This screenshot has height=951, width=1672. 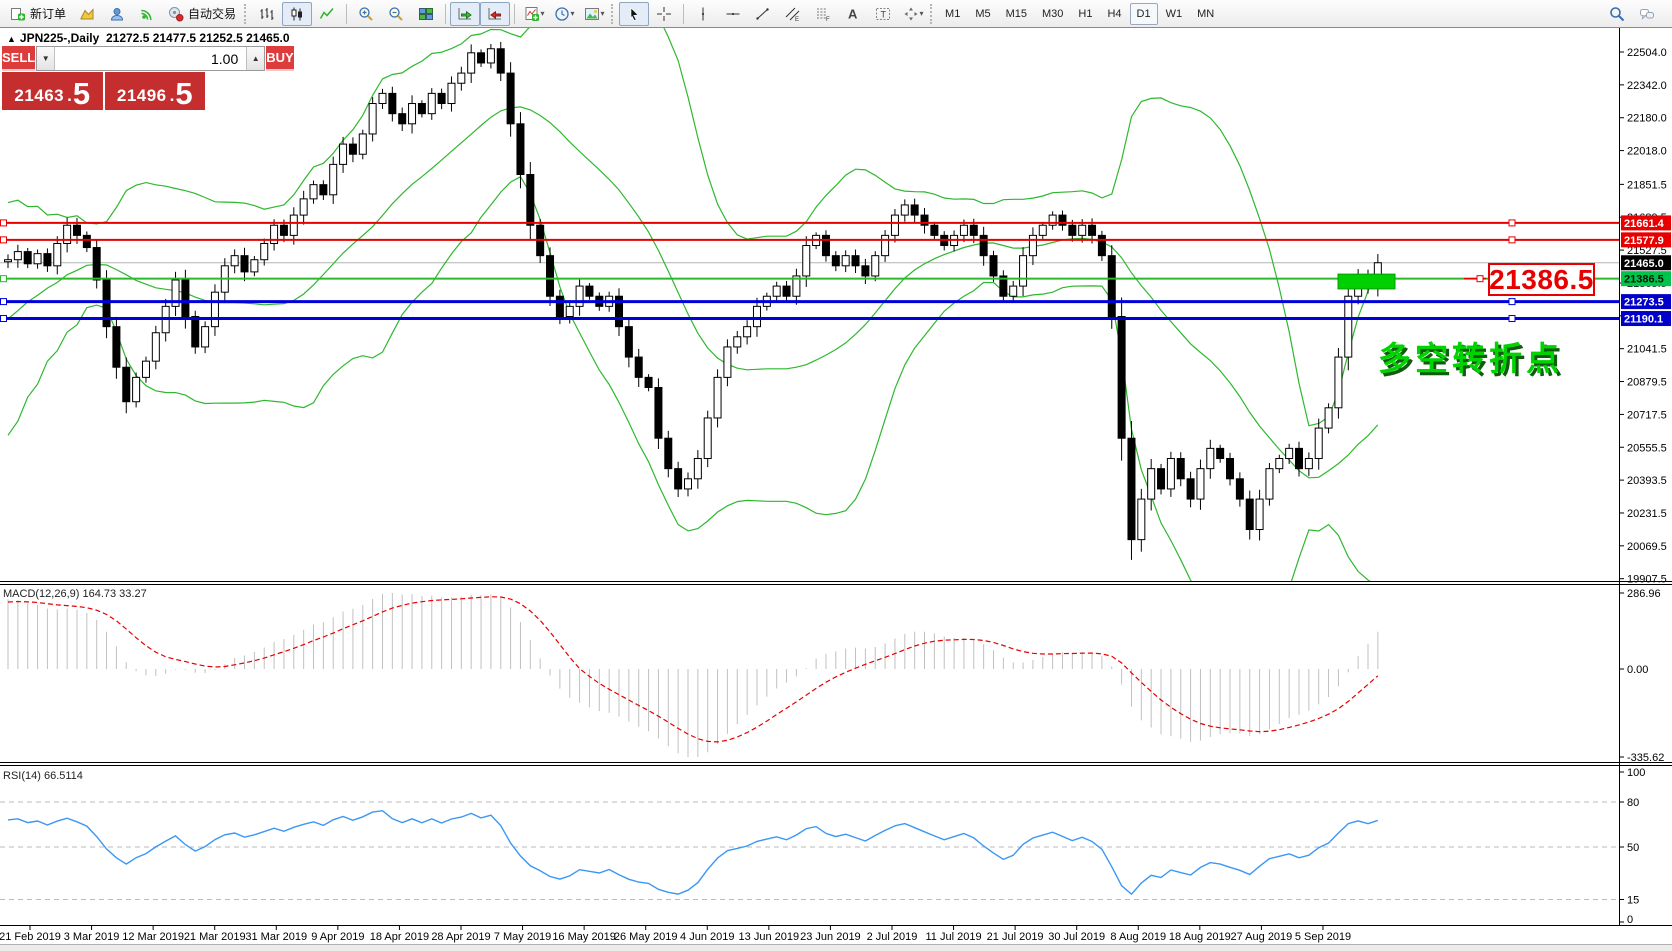 I want to click on resistance-line-1-tag: 21661.4, so click(x=1646, y=223).